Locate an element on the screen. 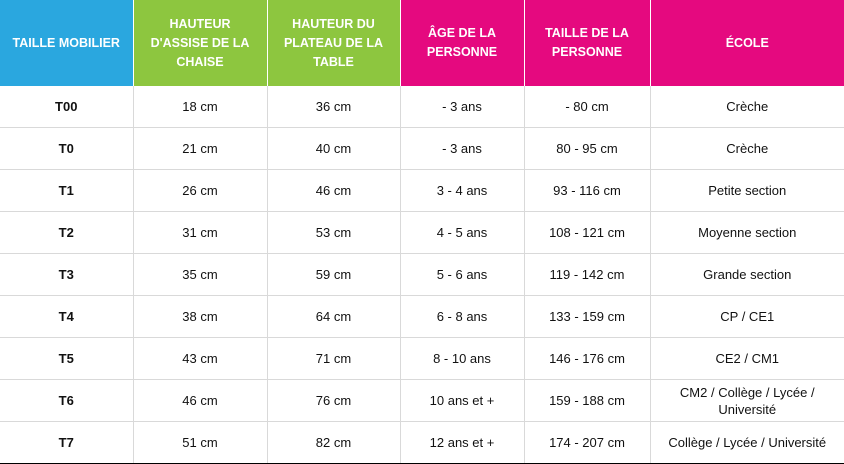 This screenshot has width=844, height=464. cell-height: 93 - 116 cm is located at coordinates (587, 190).